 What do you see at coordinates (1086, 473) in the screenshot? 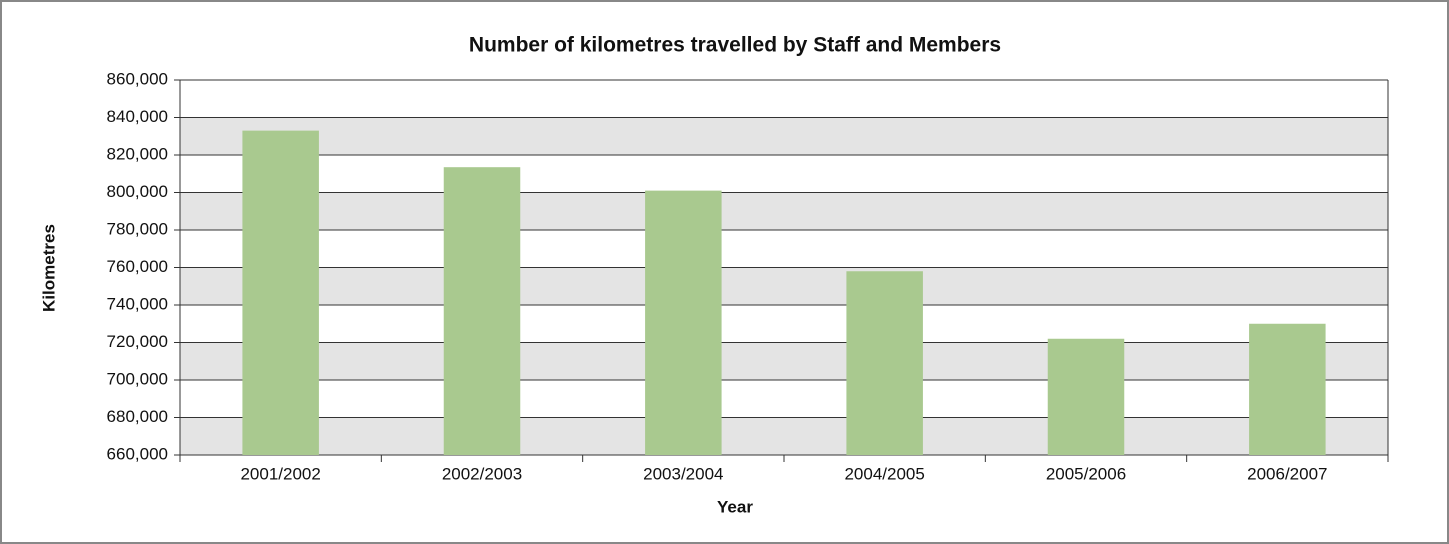
I see `x-tick-label: 2005/2006` at bounding box center [1086, 473].